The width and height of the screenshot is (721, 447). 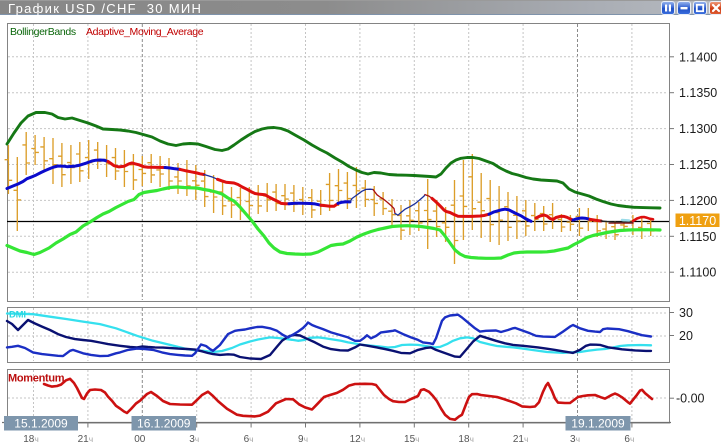 I want to click on svg-text: 15ч, so click(x=412, y=439).